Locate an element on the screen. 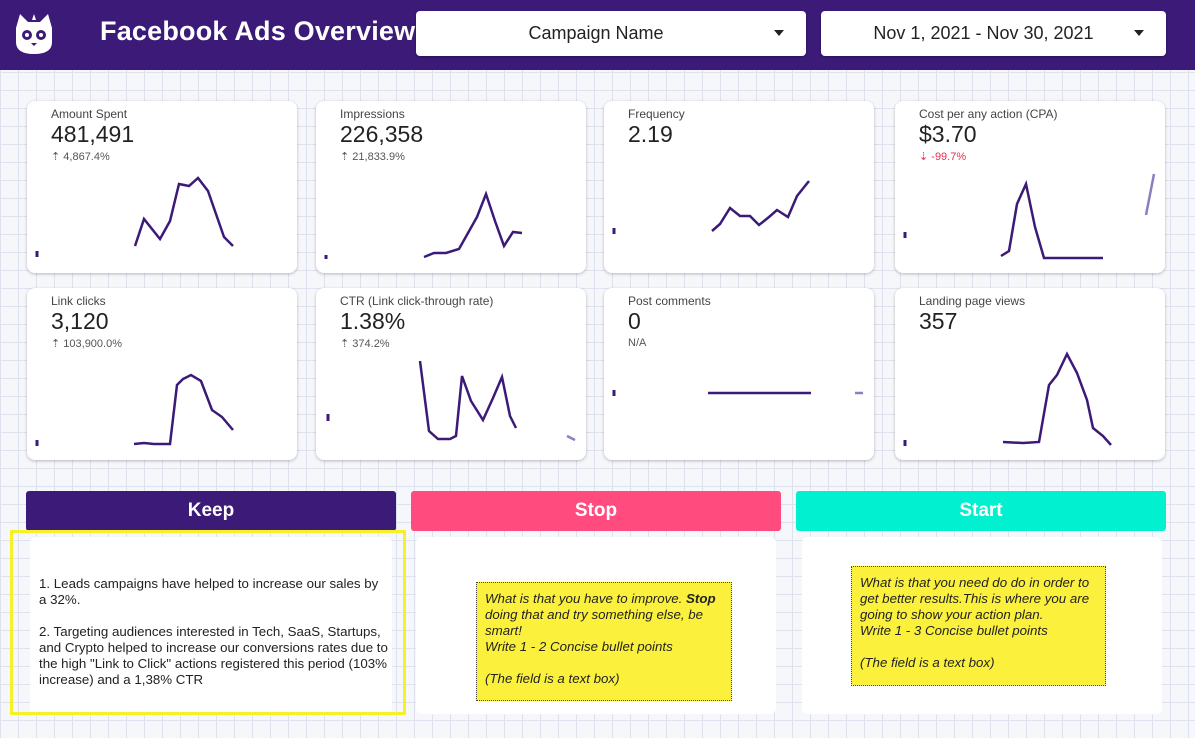 This screenshot has width=1195, height=738. start-button: Start is located at coordinates (981, 511).